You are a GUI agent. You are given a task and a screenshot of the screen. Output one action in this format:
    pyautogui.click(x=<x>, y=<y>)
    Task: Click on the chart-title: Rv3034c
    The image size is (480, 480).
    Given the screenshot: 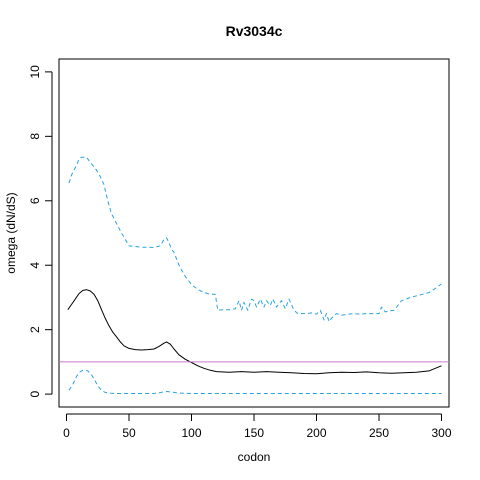 What is the action you would take?
    pyautogui.click(x=254, y=31)
    